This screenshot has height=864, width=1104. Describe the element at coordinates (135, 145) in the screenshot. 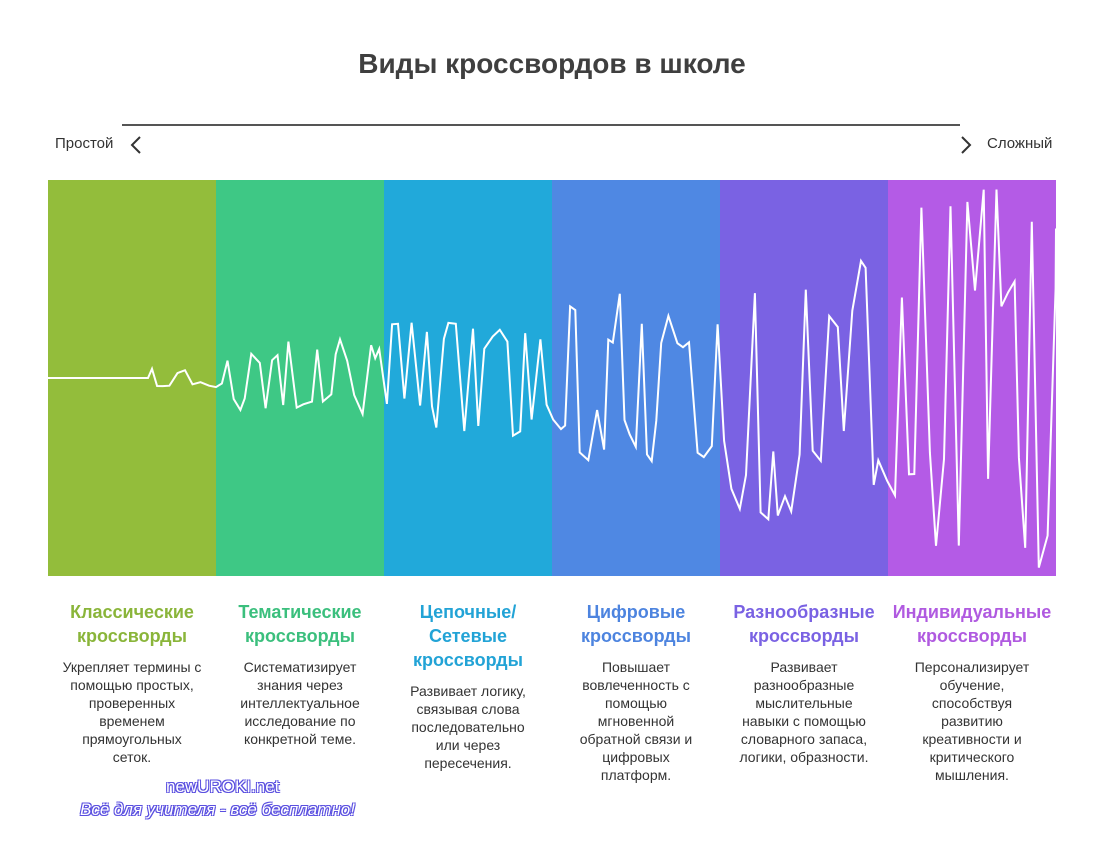

I see `chevron-left-icon` at that location.